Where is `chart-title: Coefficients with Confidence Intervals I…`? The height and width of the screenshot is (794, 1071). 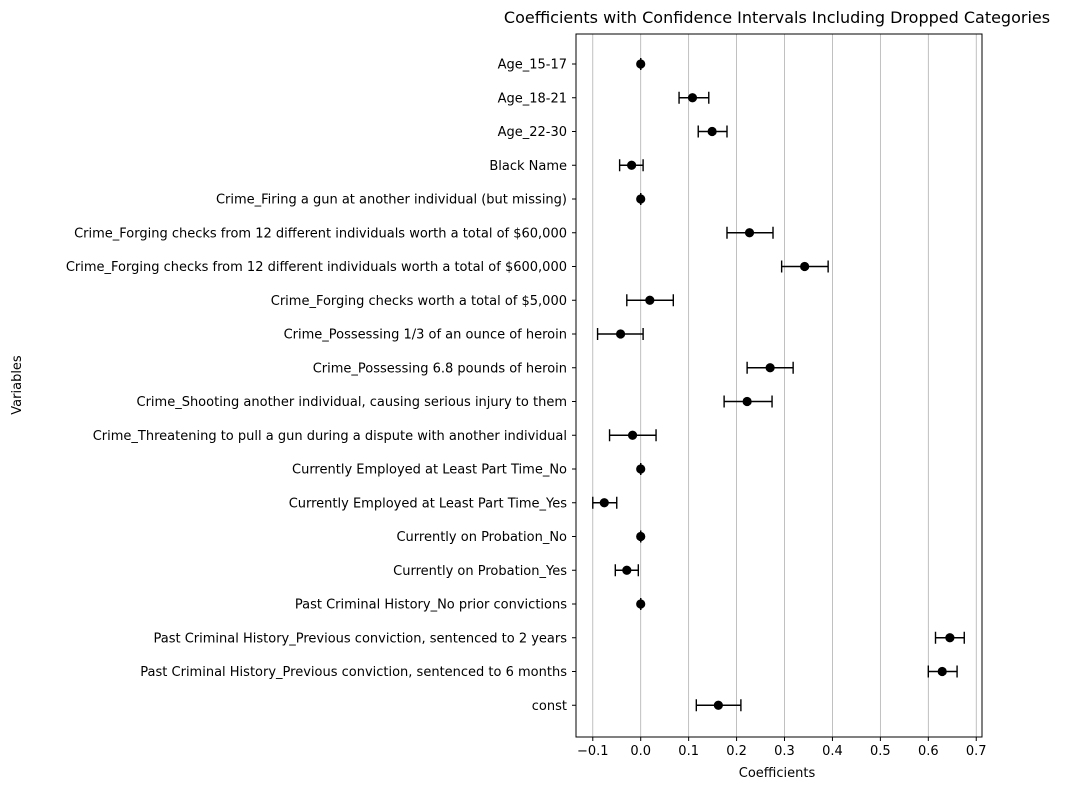
chart-title: Coefficients with Confidence Intervals I… is located at coordinates (777, 17).